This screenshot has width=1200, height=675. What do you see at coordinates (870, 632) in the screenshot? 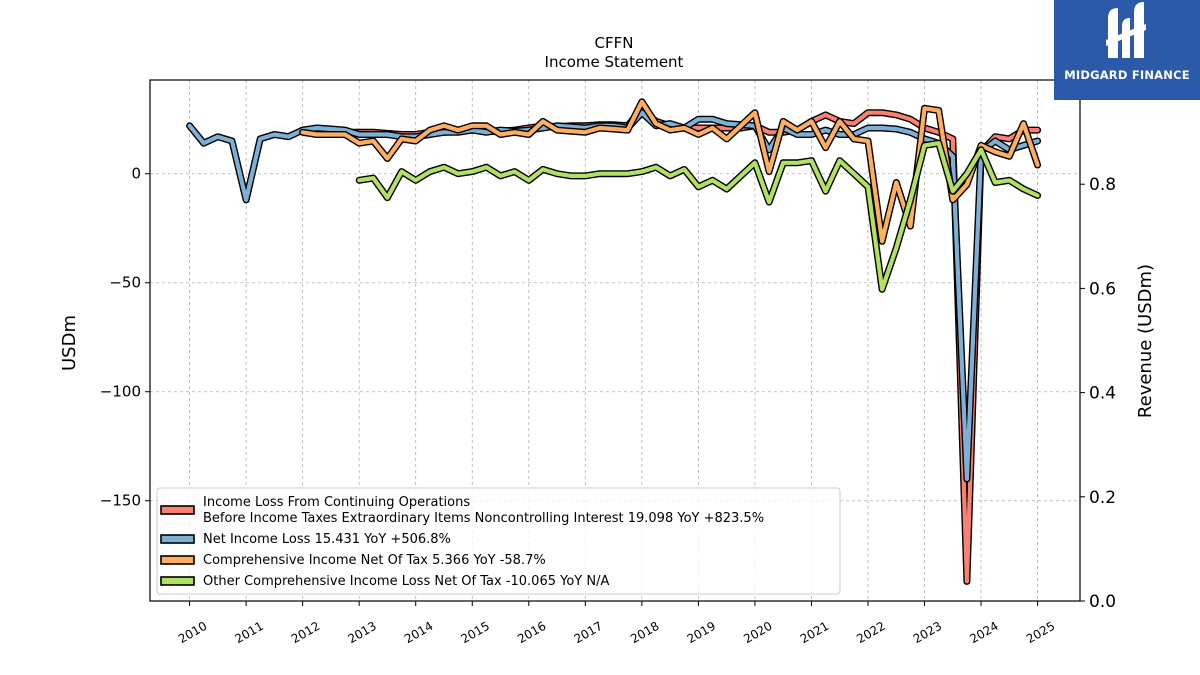
I see `x-tick-label: 2022` at bounding box center [870, 632].